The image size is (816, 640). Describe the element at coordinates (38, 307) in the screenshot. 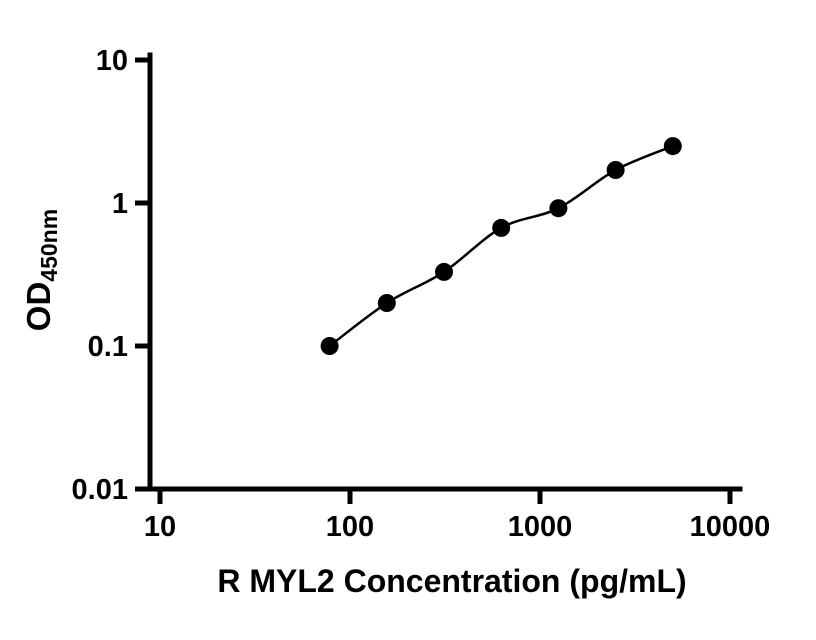

I see `y-axis-title-main: OD` at that location.